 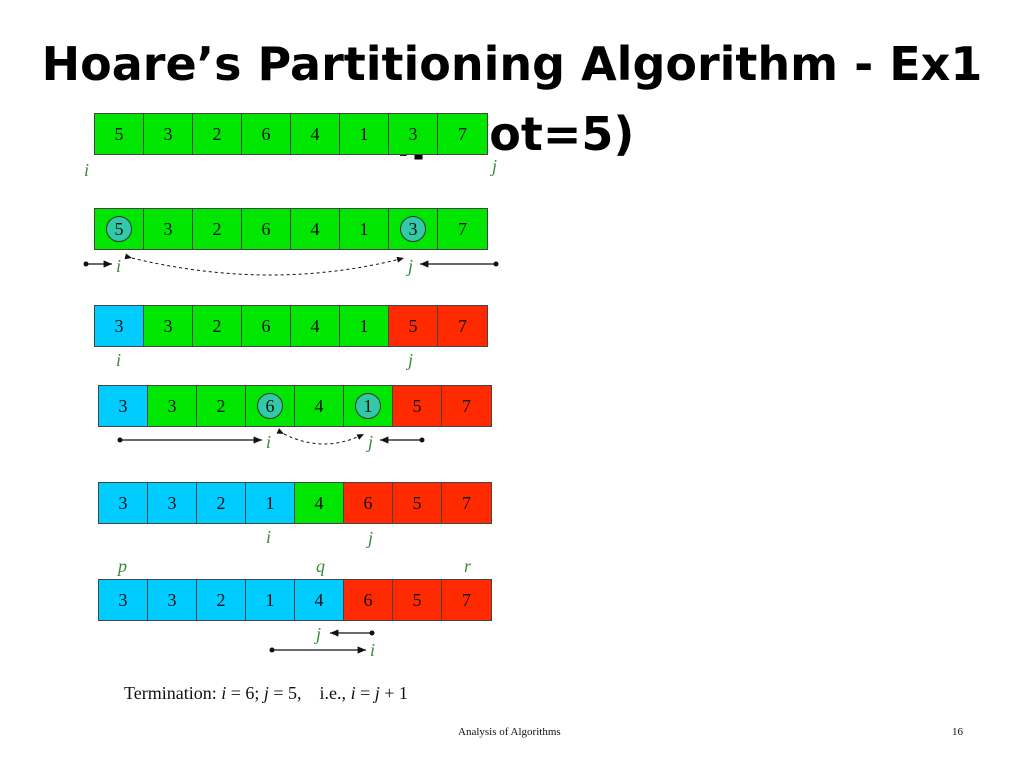 What do you see at coordinates (411, 266) in the screenshot?
I see `label-j-row2: j` at bounding box center [411, 266].